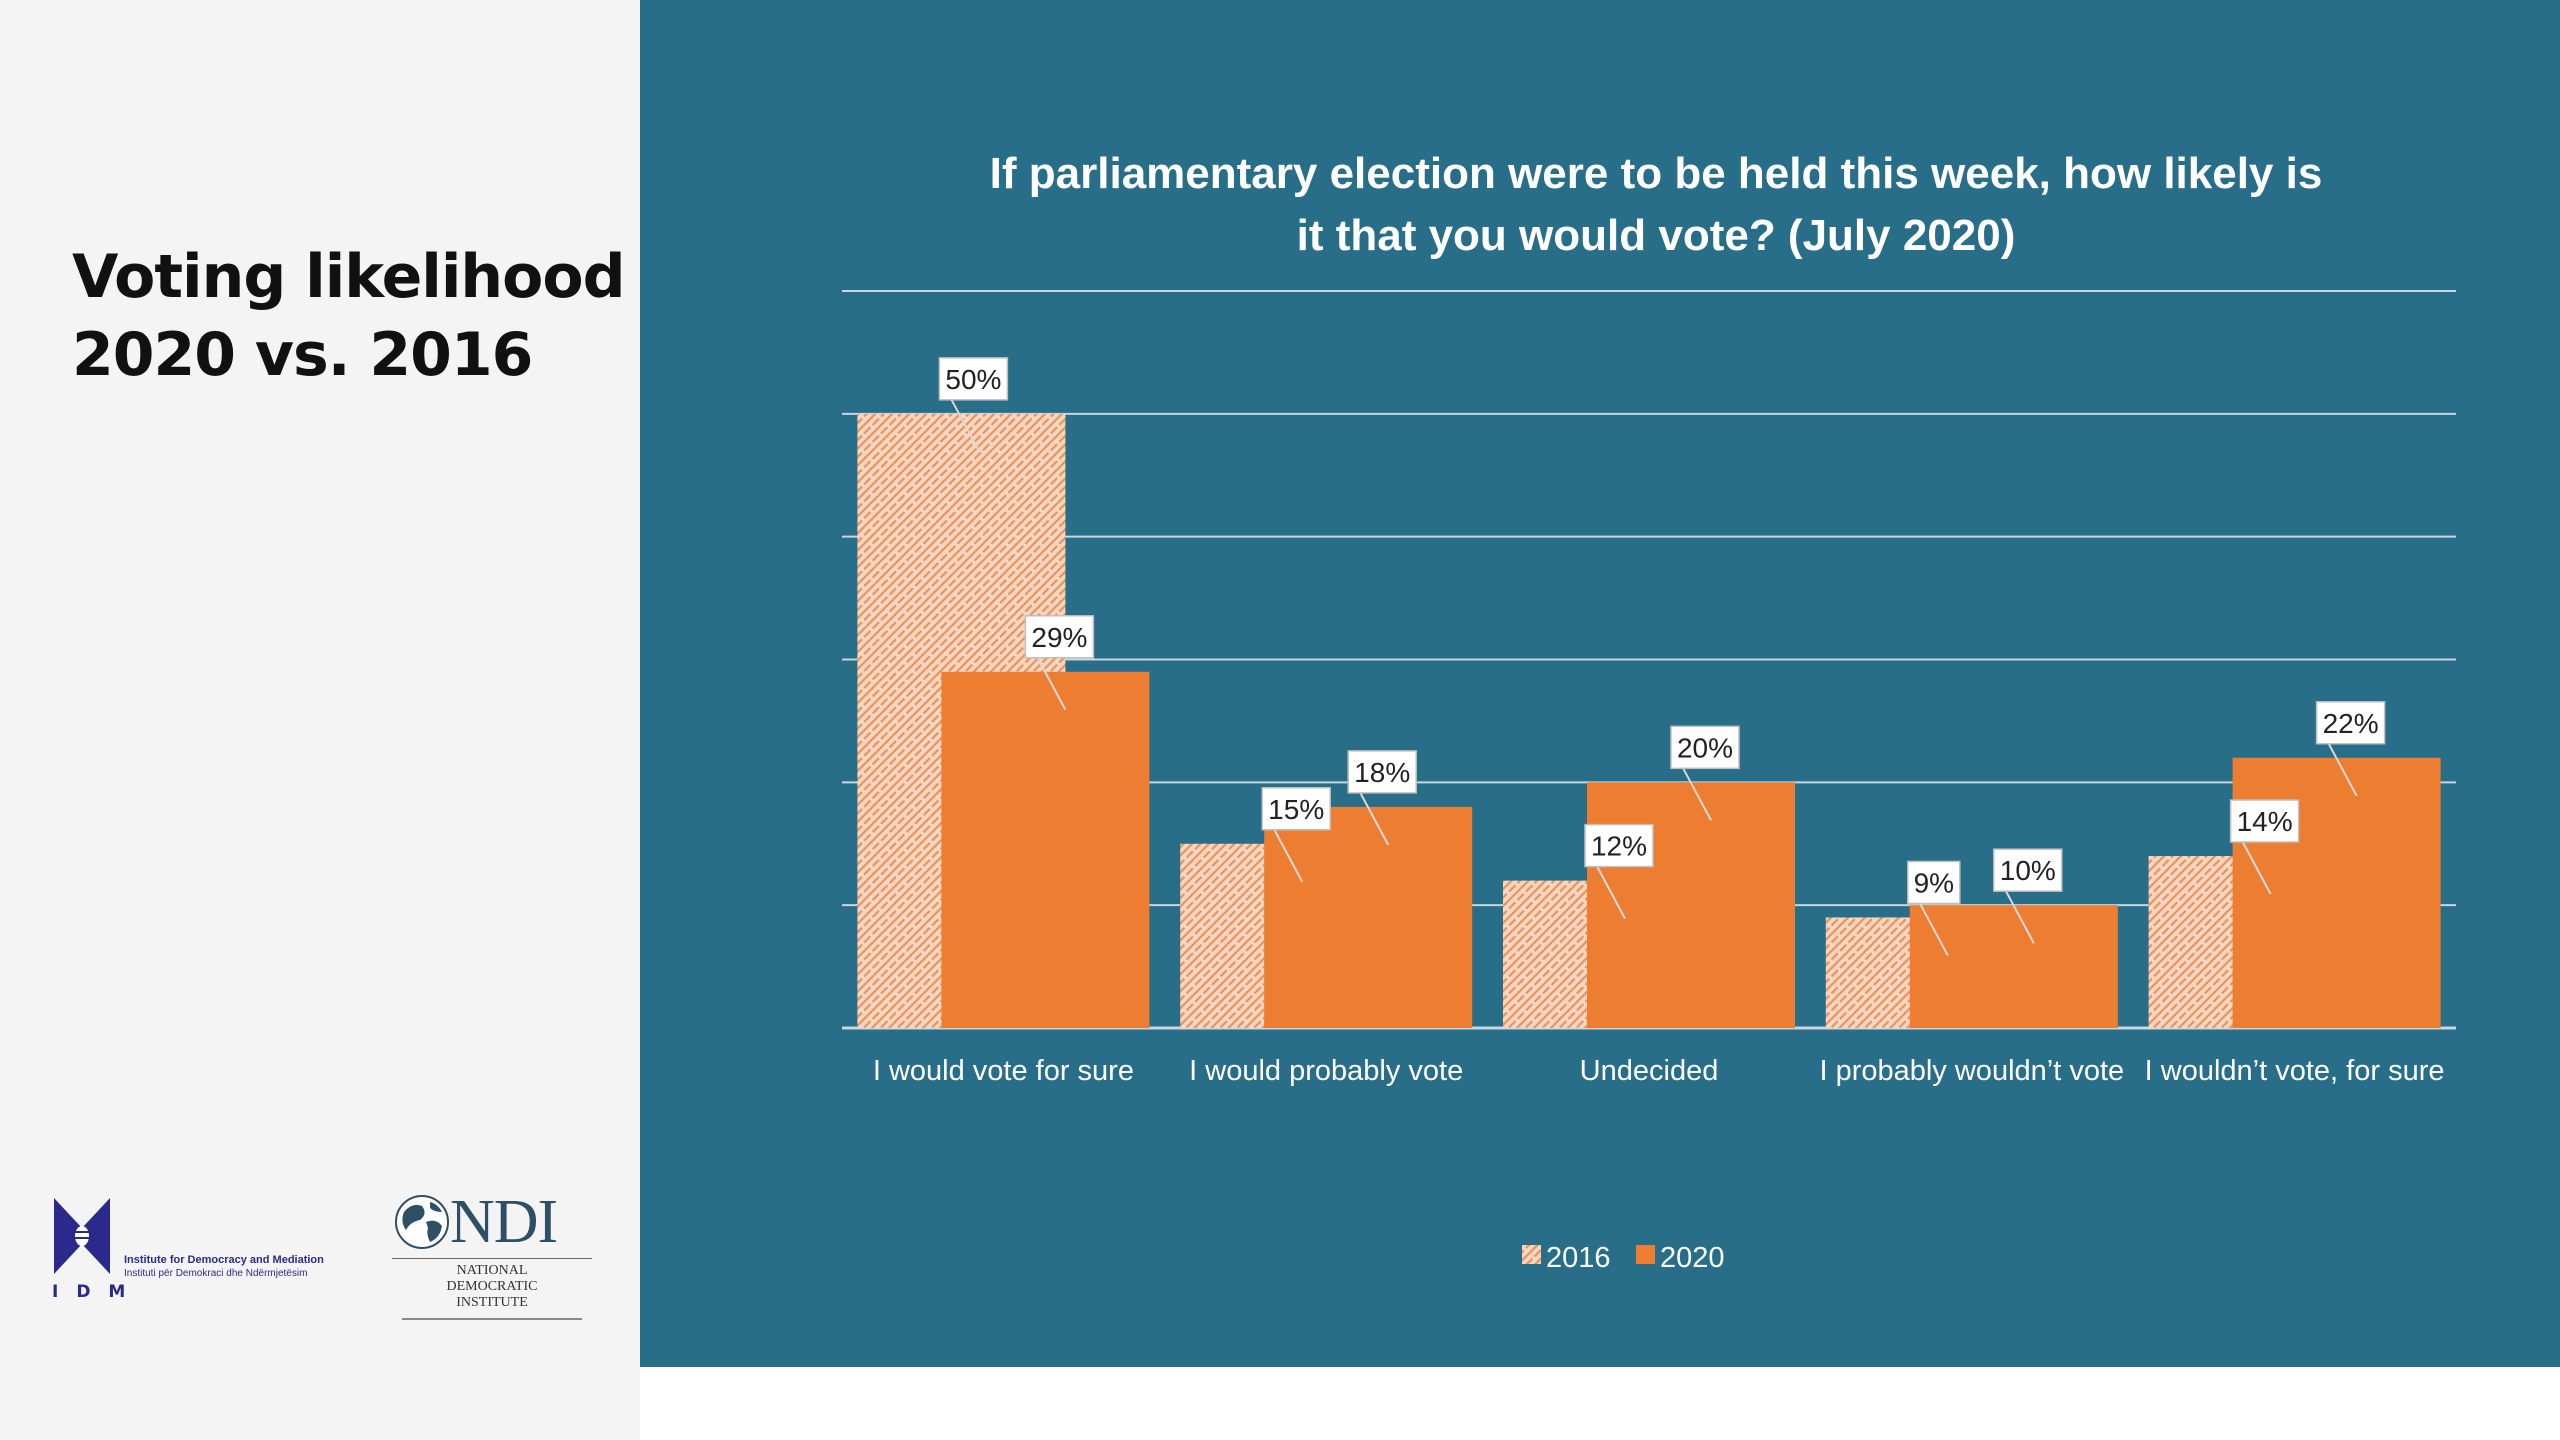 The height and width of the screenshot is (1440, 2560). What do you see at coordinates (492, 1302) in the screenshot?
I see `ndi-line-3: INSTITUTE` at bounding box center [492, 1302].